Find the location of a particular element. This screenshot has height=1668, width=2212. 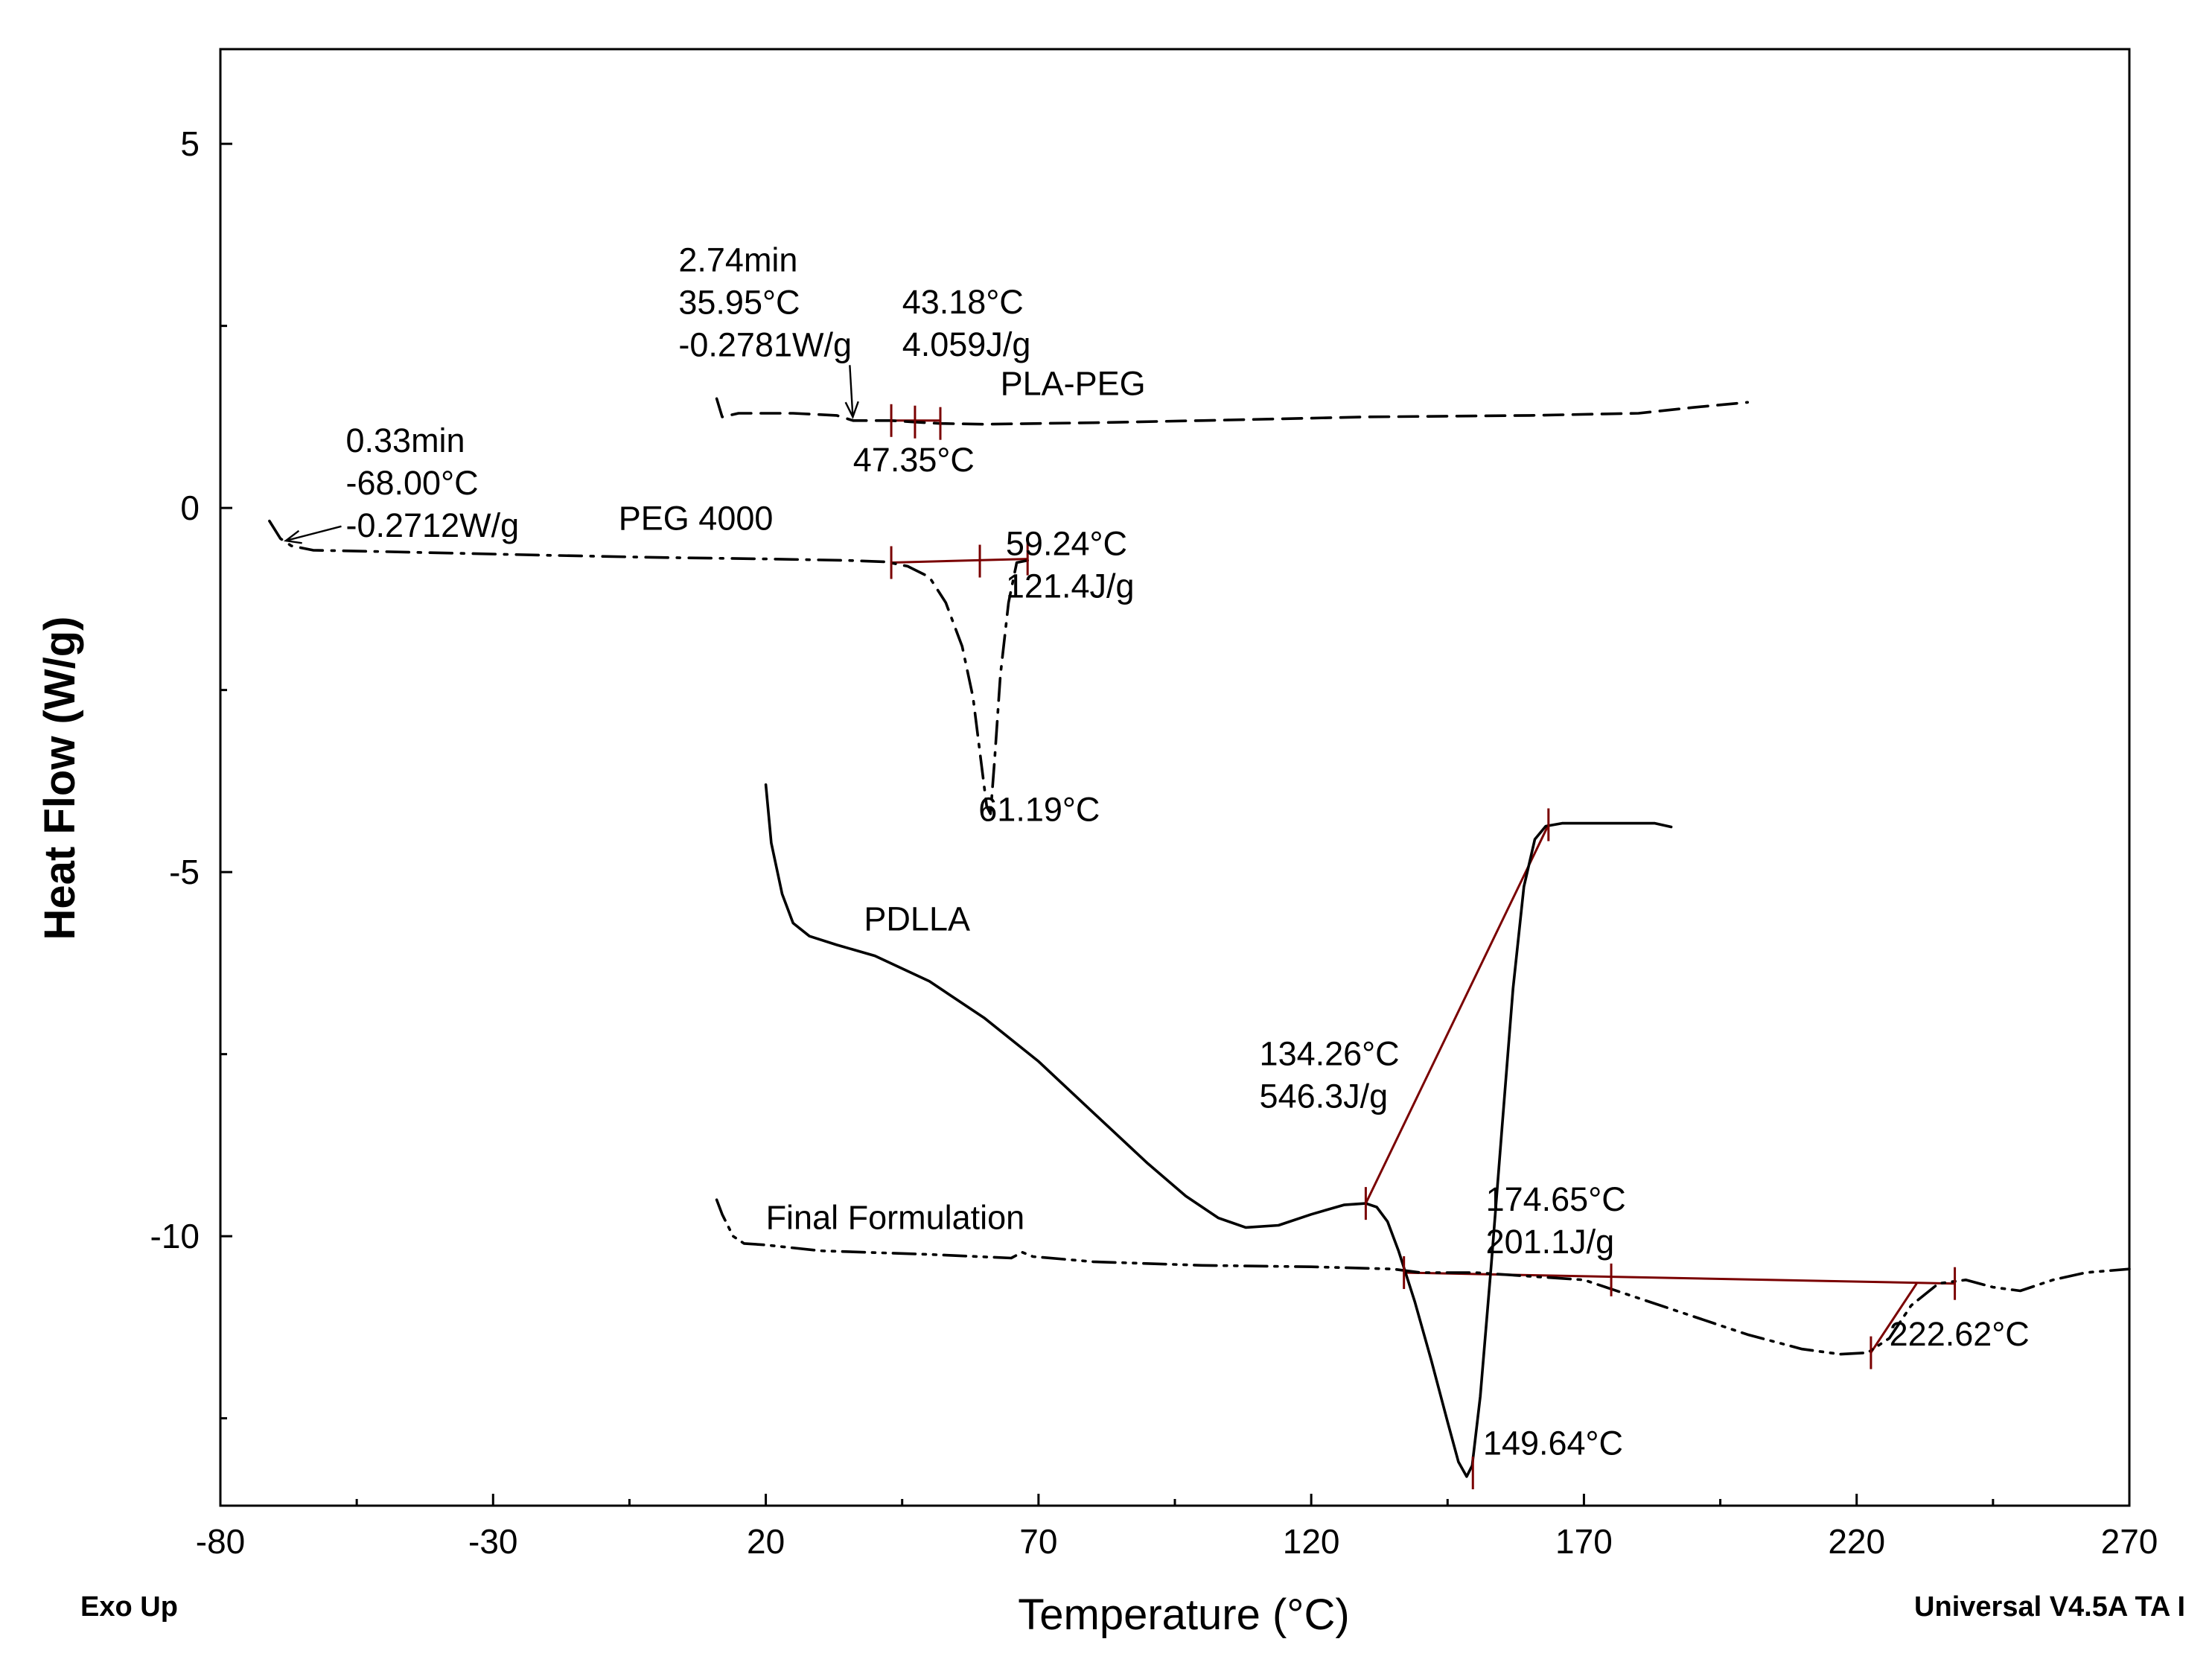

x-tick-label: 20 is located at coordinates (766, 1542).